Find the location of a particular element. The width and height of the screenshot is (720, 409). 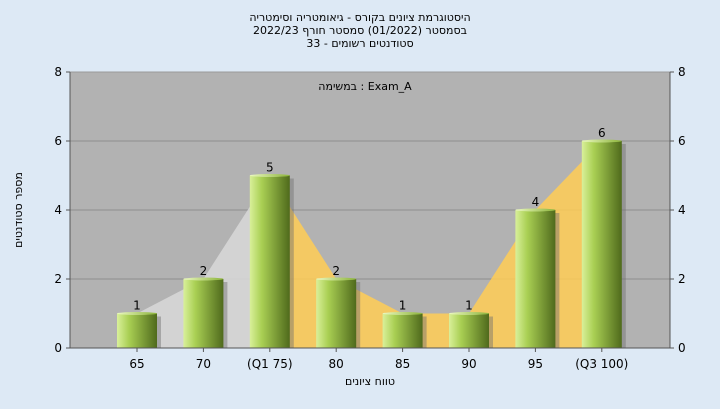

x-axis-label: טווח ציונים is located at coordinates (370, 381).